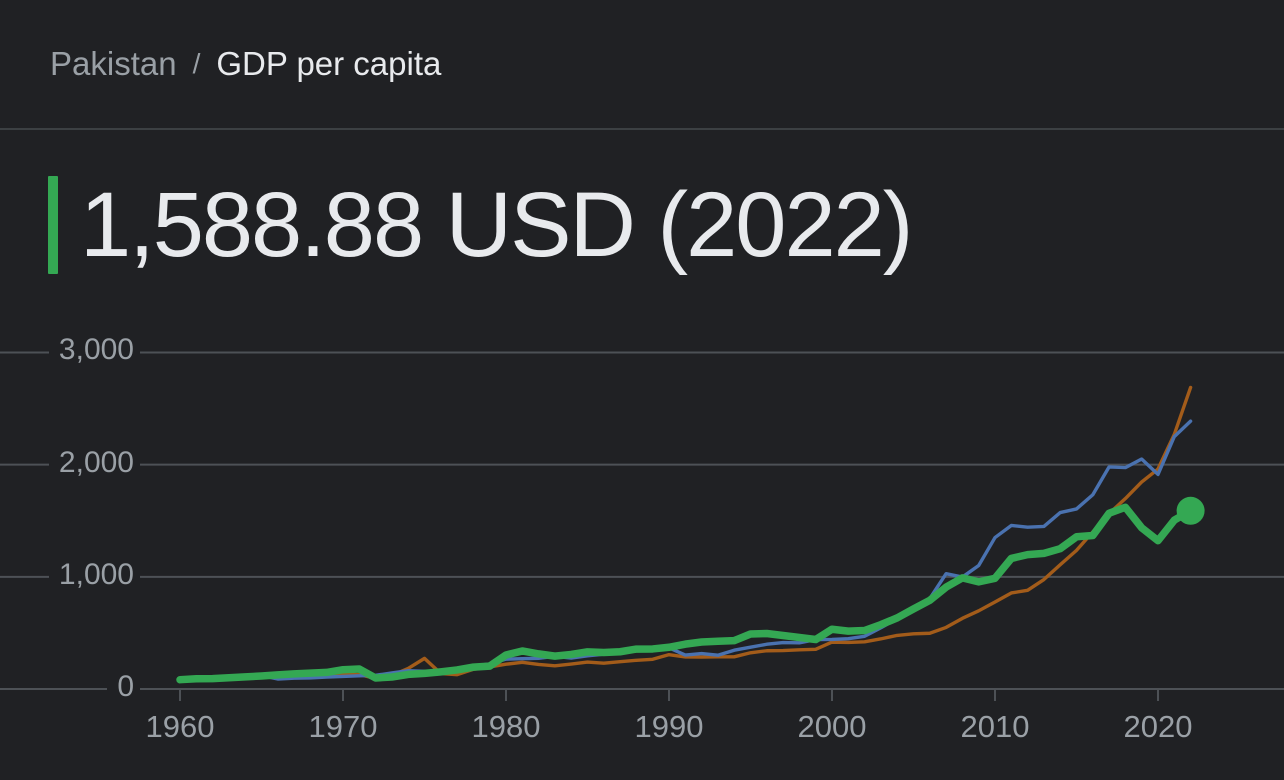 This screenshot has height=780, width=1284. Describe the element at coordinates (995, 726) in the screenshot. I see `x-axis-label: 2010` at that location.